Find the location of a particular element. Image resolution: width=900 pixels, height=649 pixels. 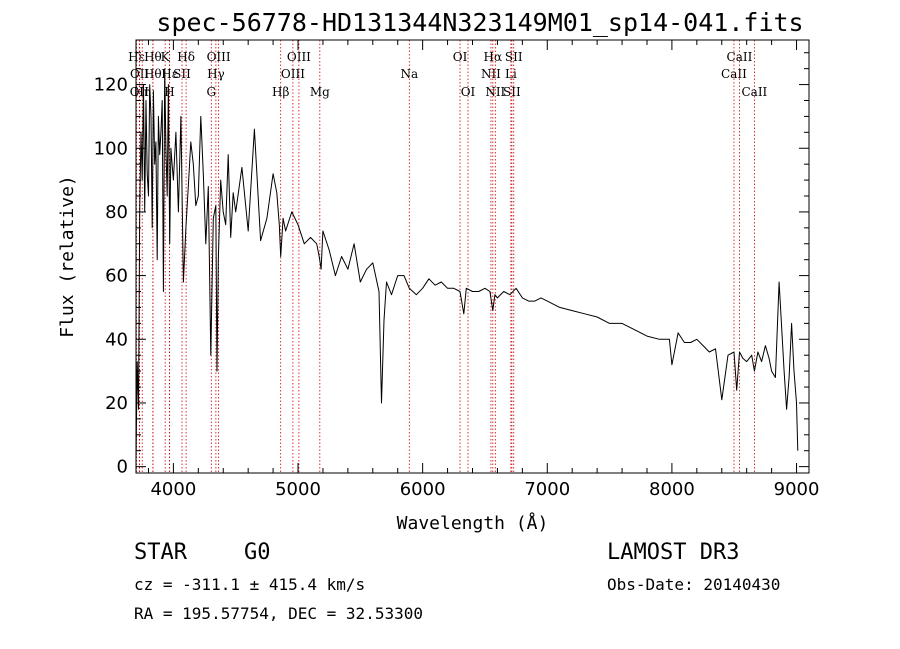

x-tick-label-4000: 4000 is located at coordinates (173, 489).